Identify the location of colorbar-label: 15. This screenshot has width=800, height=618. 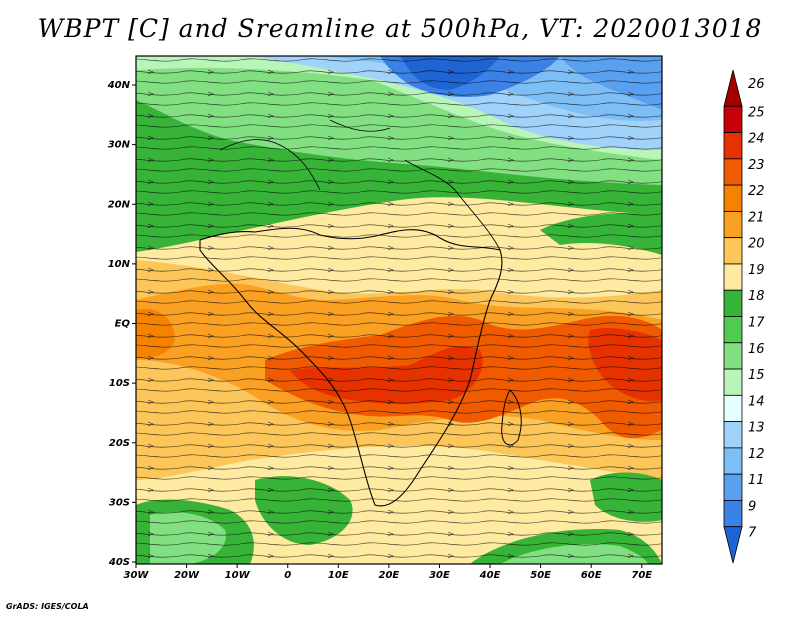
(756, 375).